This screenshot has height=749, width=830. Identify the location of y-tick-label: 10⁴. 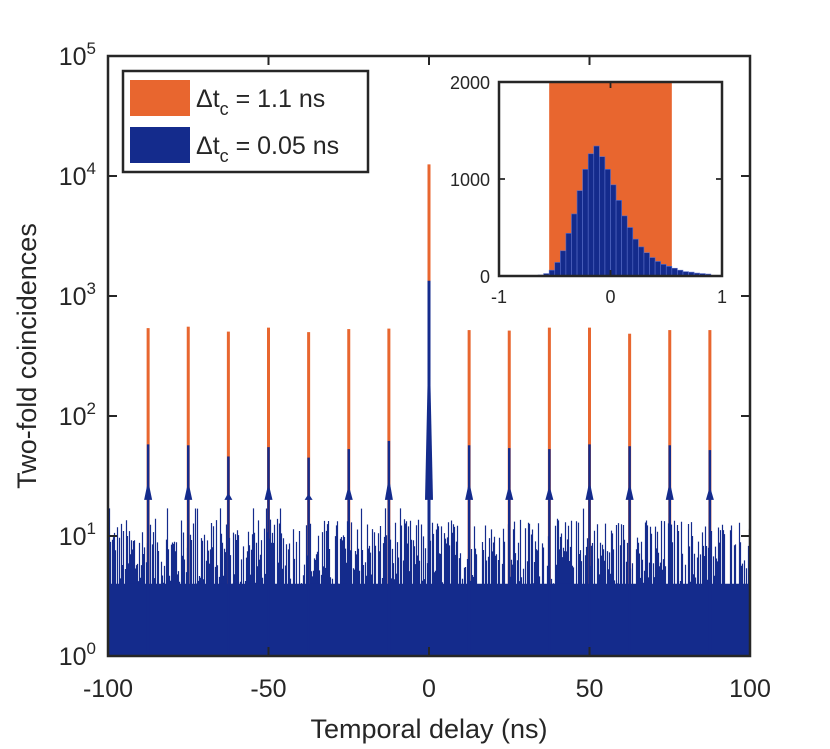
(77, 175).